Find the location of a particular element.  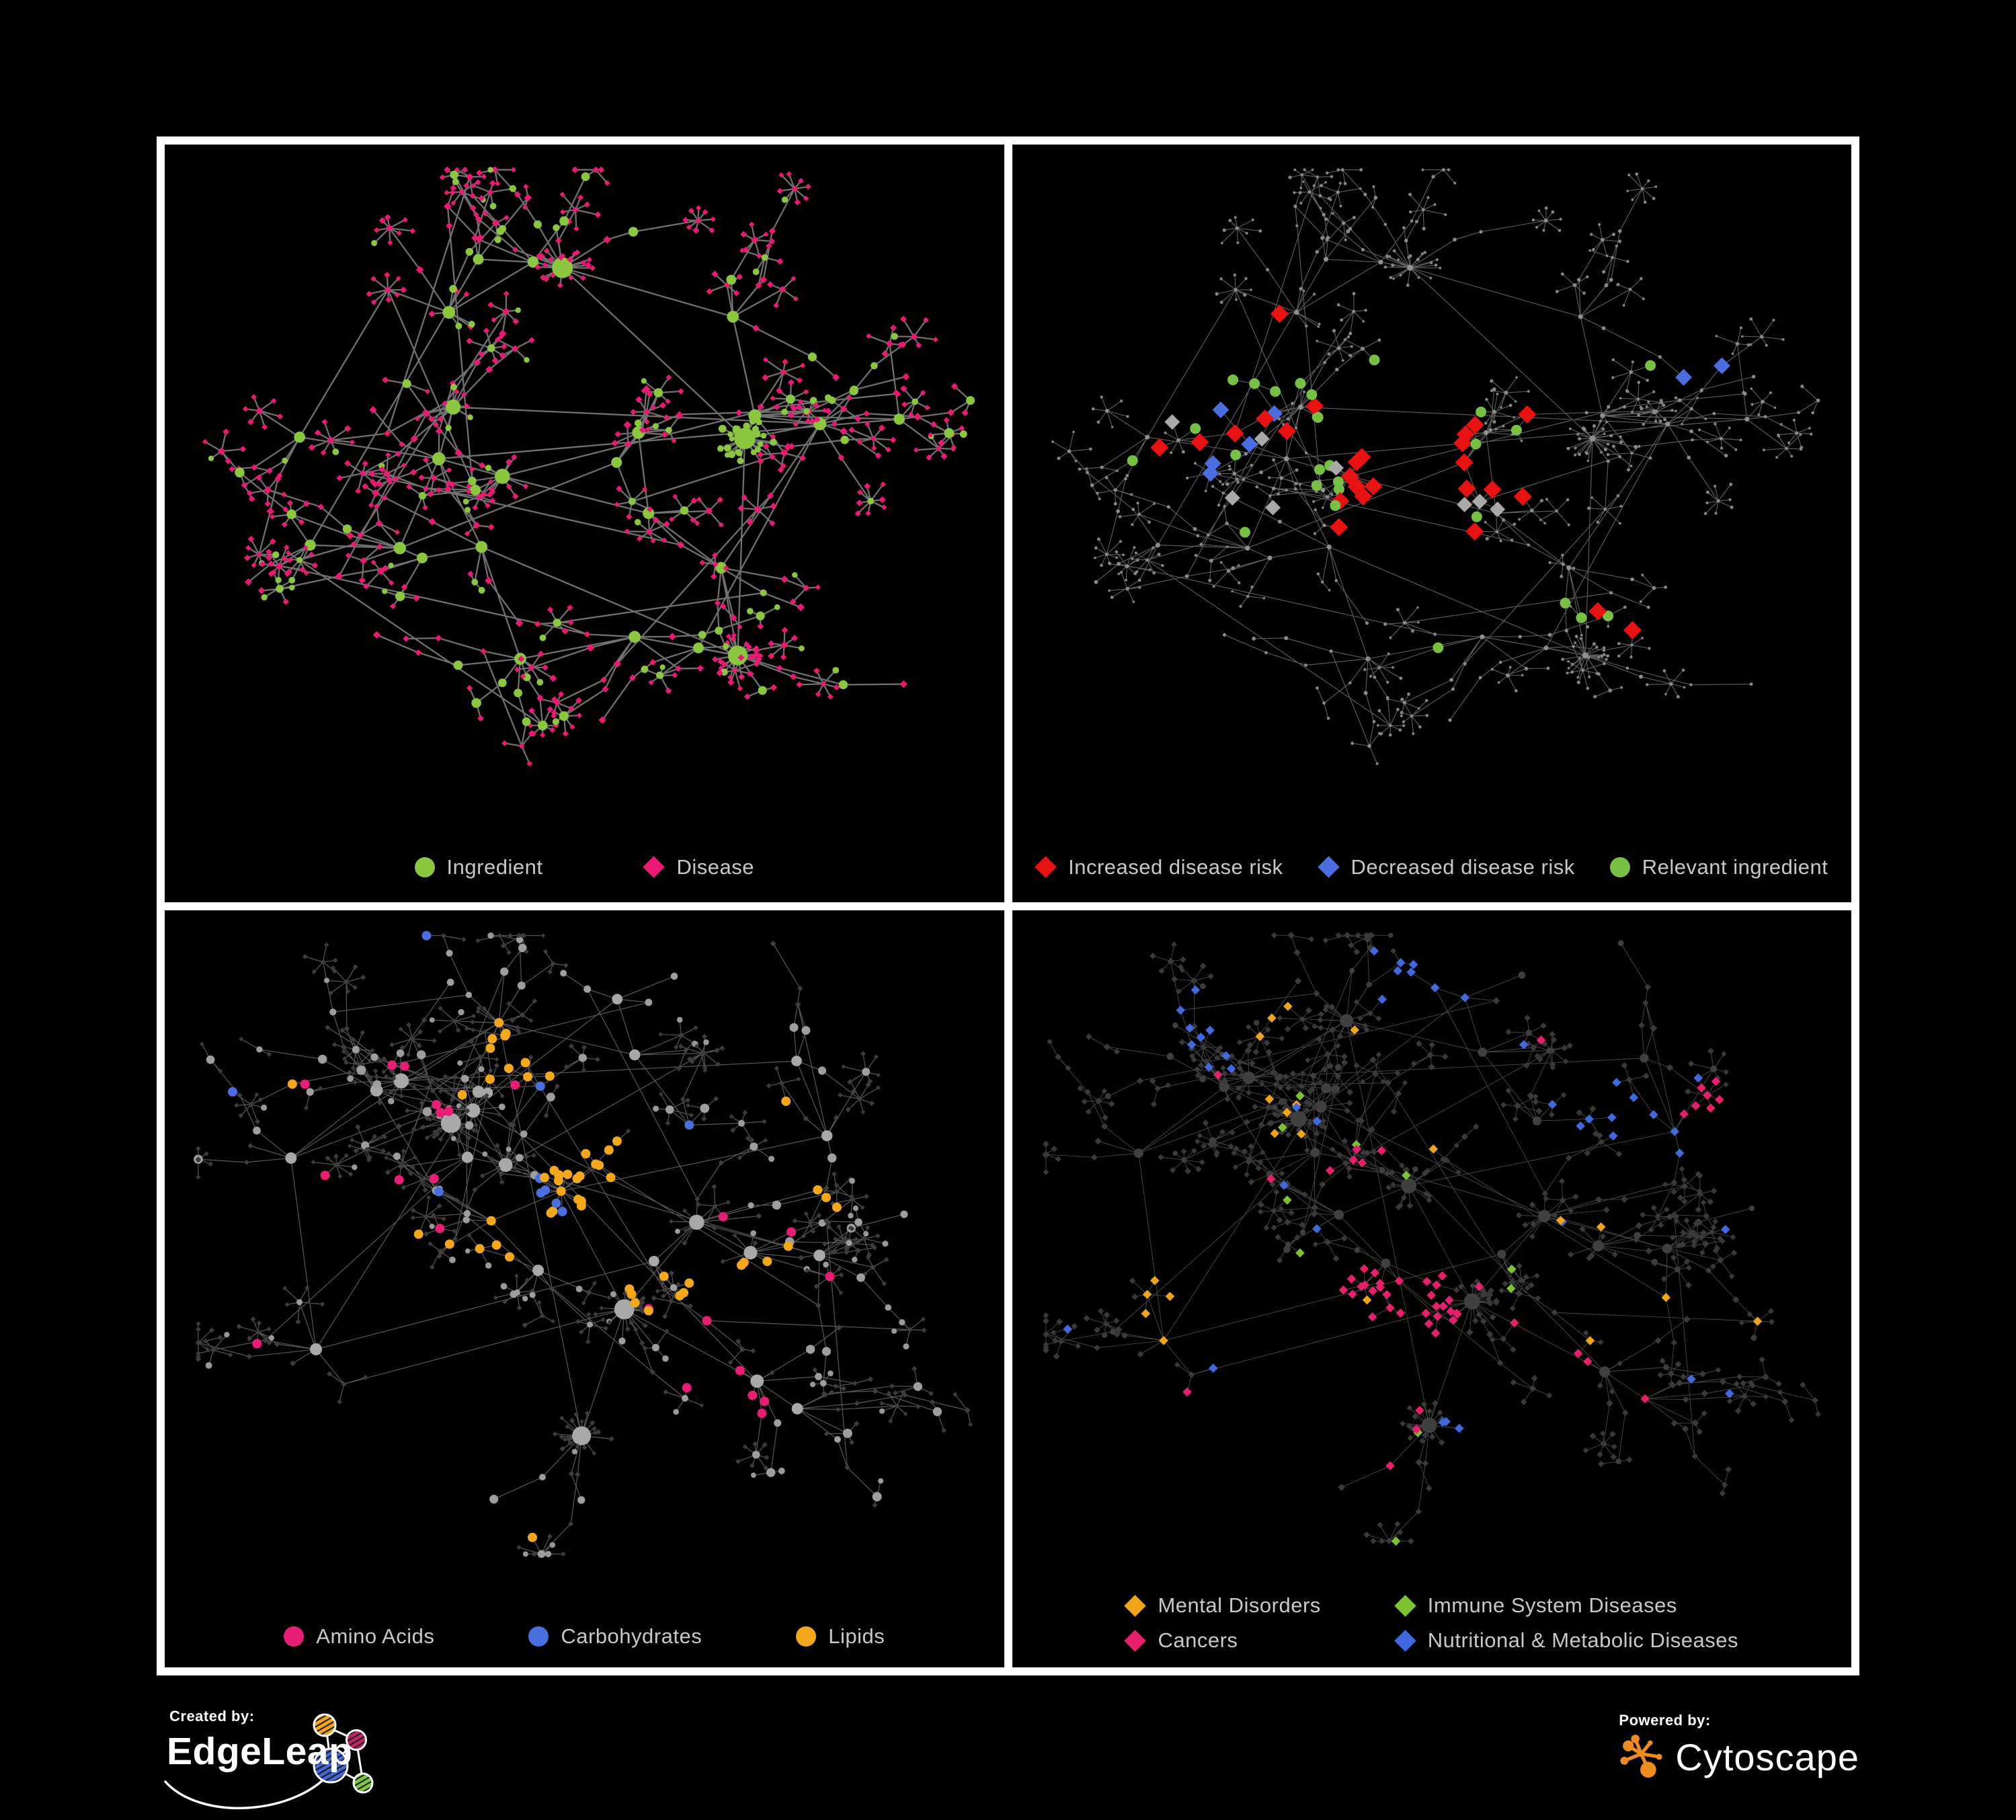

powered-by-label: Powered by: is located at coordinates (1665, 1720).